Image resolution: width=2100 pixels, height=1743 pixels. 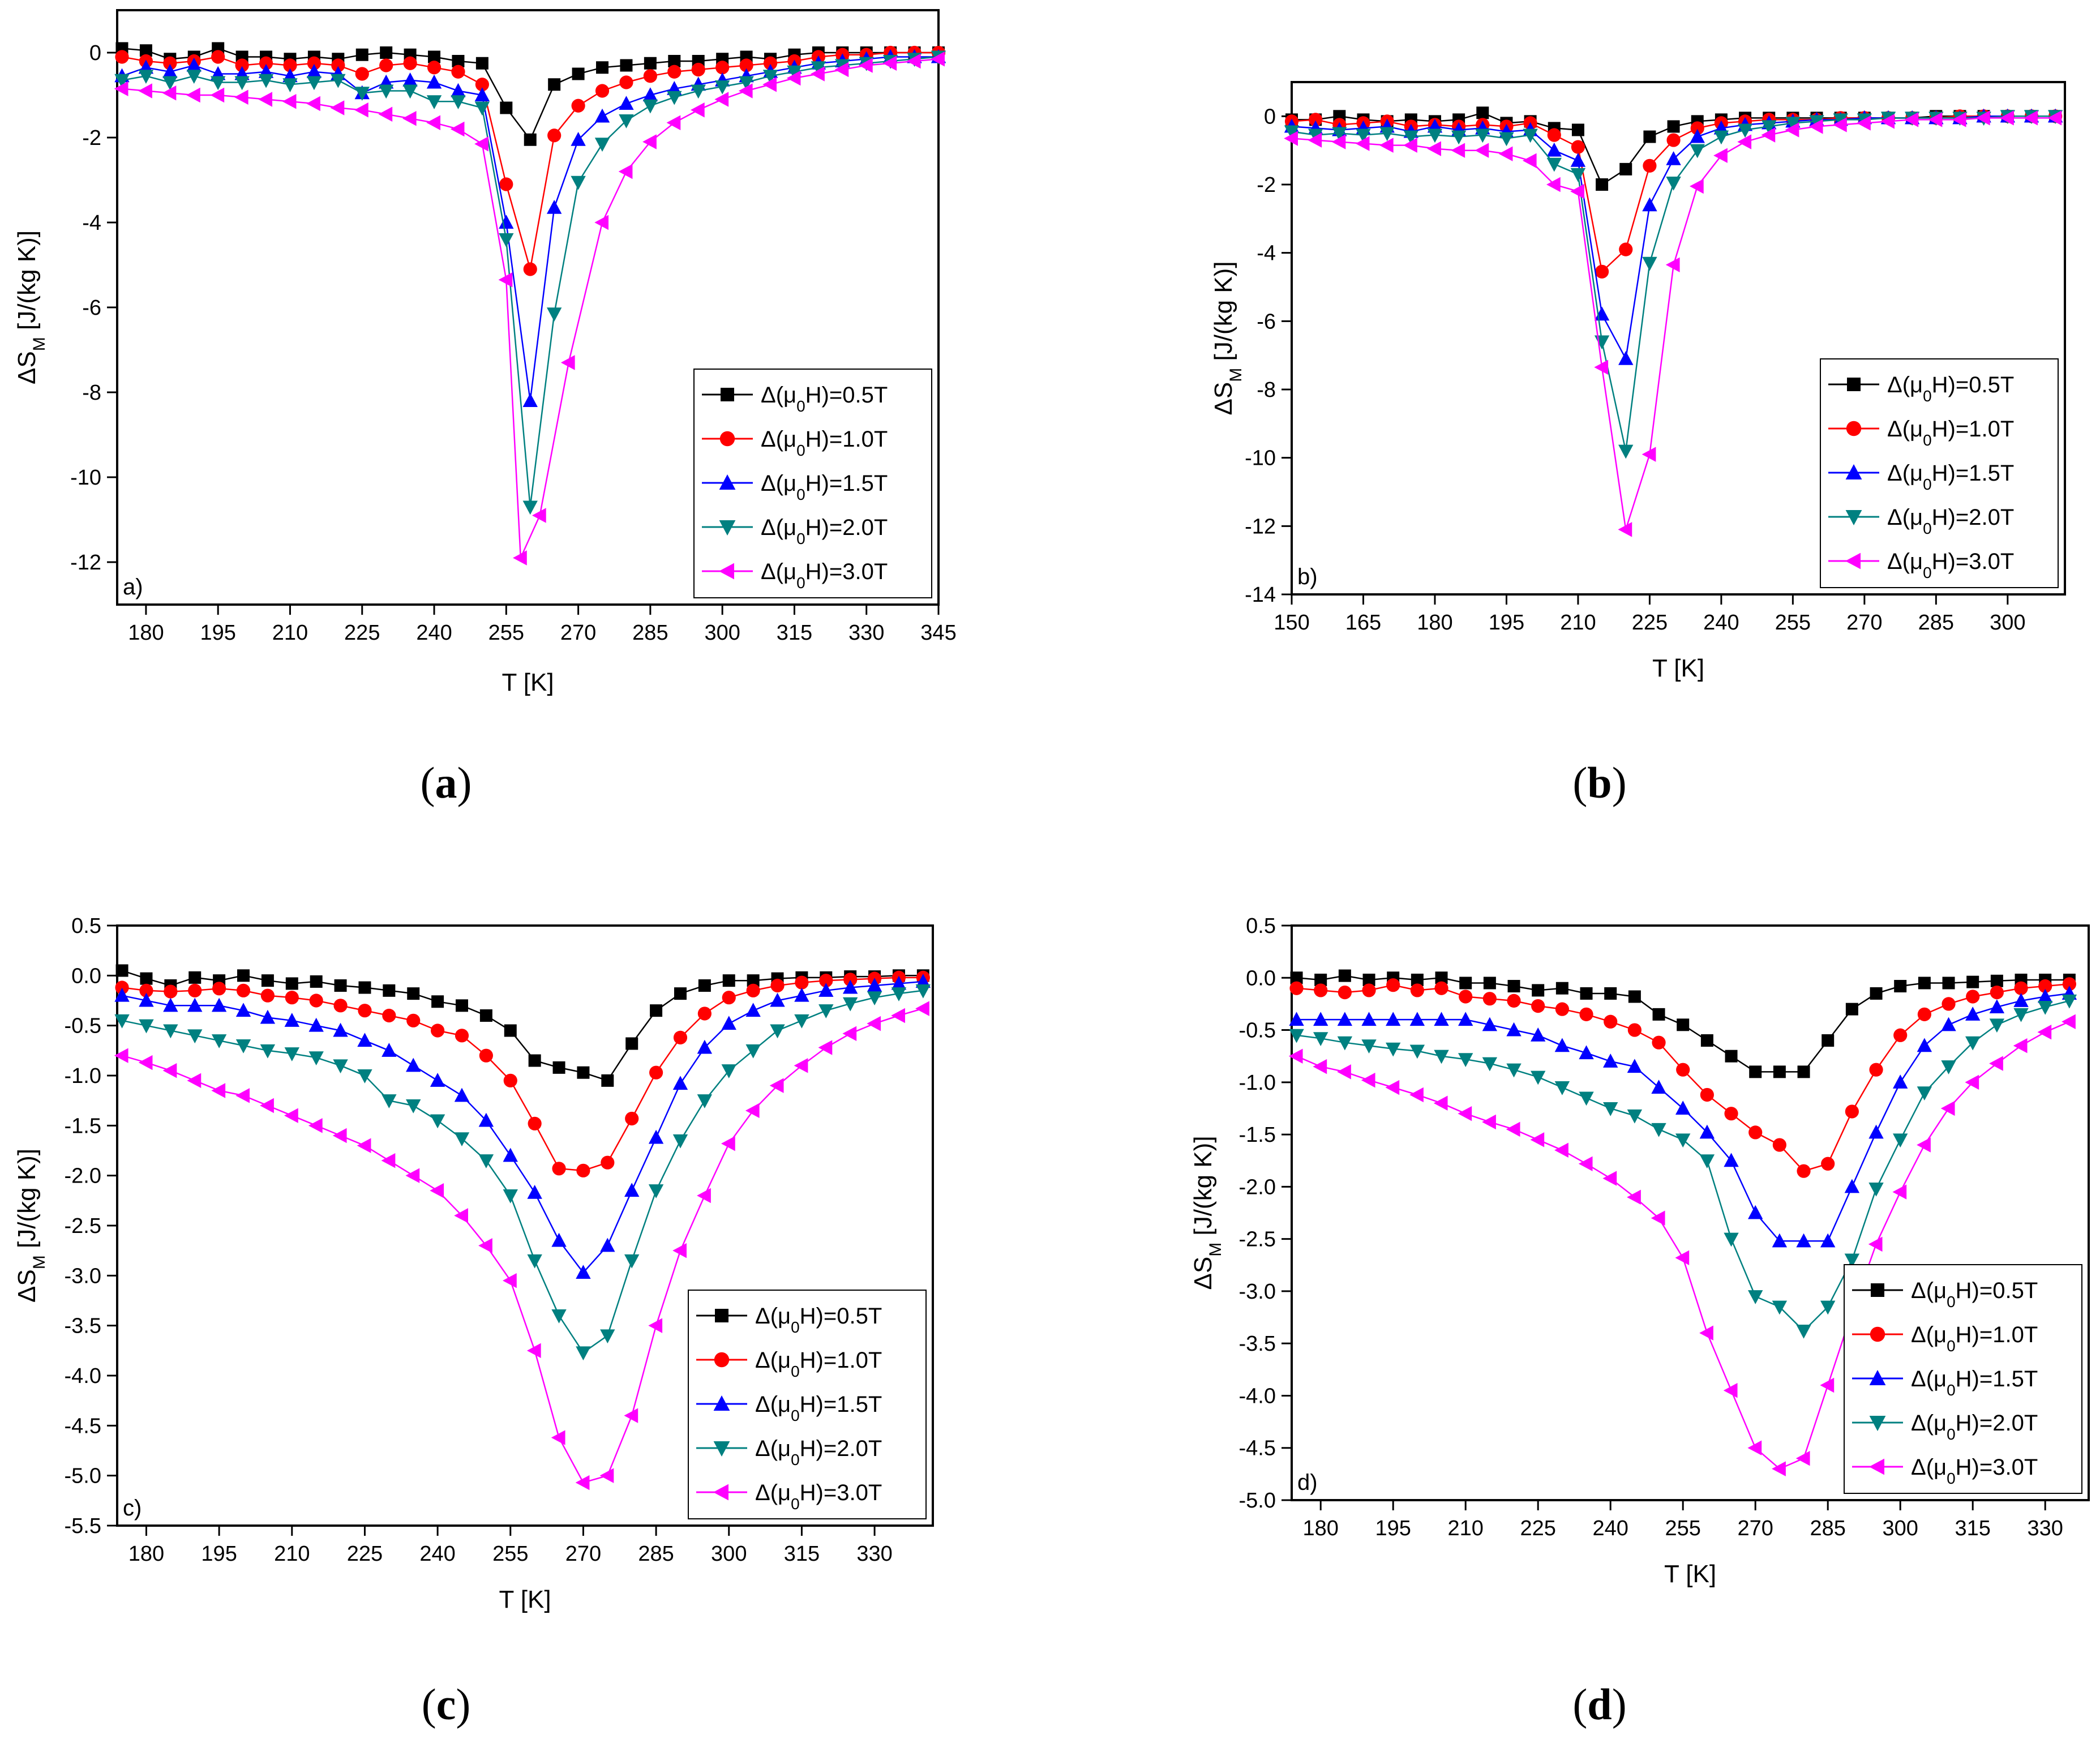 What do you see at coordinates (1257, 1449) in the screenshot?
I see `y-tick-label: -4.5` at bounding box center [1257, 1449].